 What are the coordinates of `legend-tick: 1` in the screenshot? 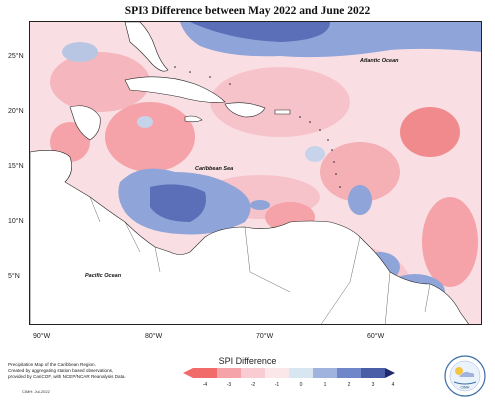 It's located at (325, 385).